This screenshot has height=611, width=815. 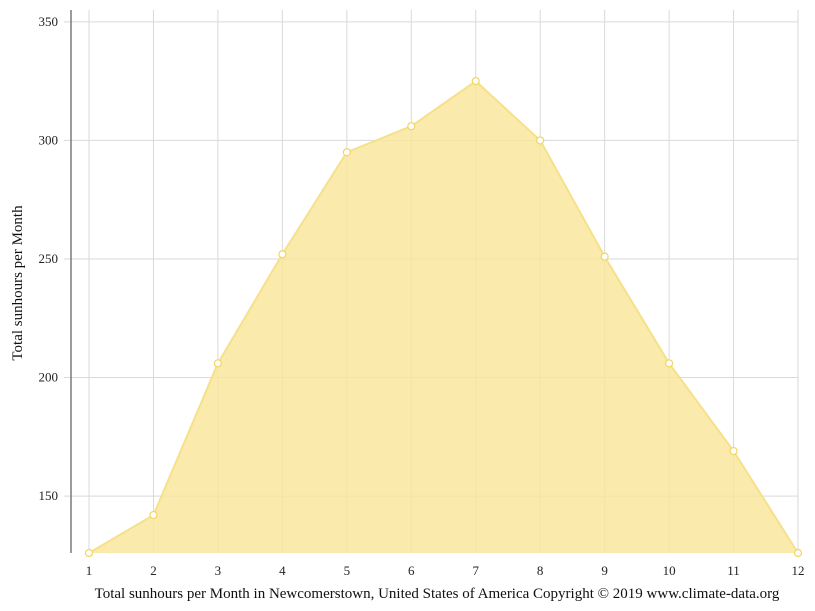 What do you see at coordinates (475, 570) in the screenshot?
I see `x-tick-label: 7` at bounding box center [475, 570].